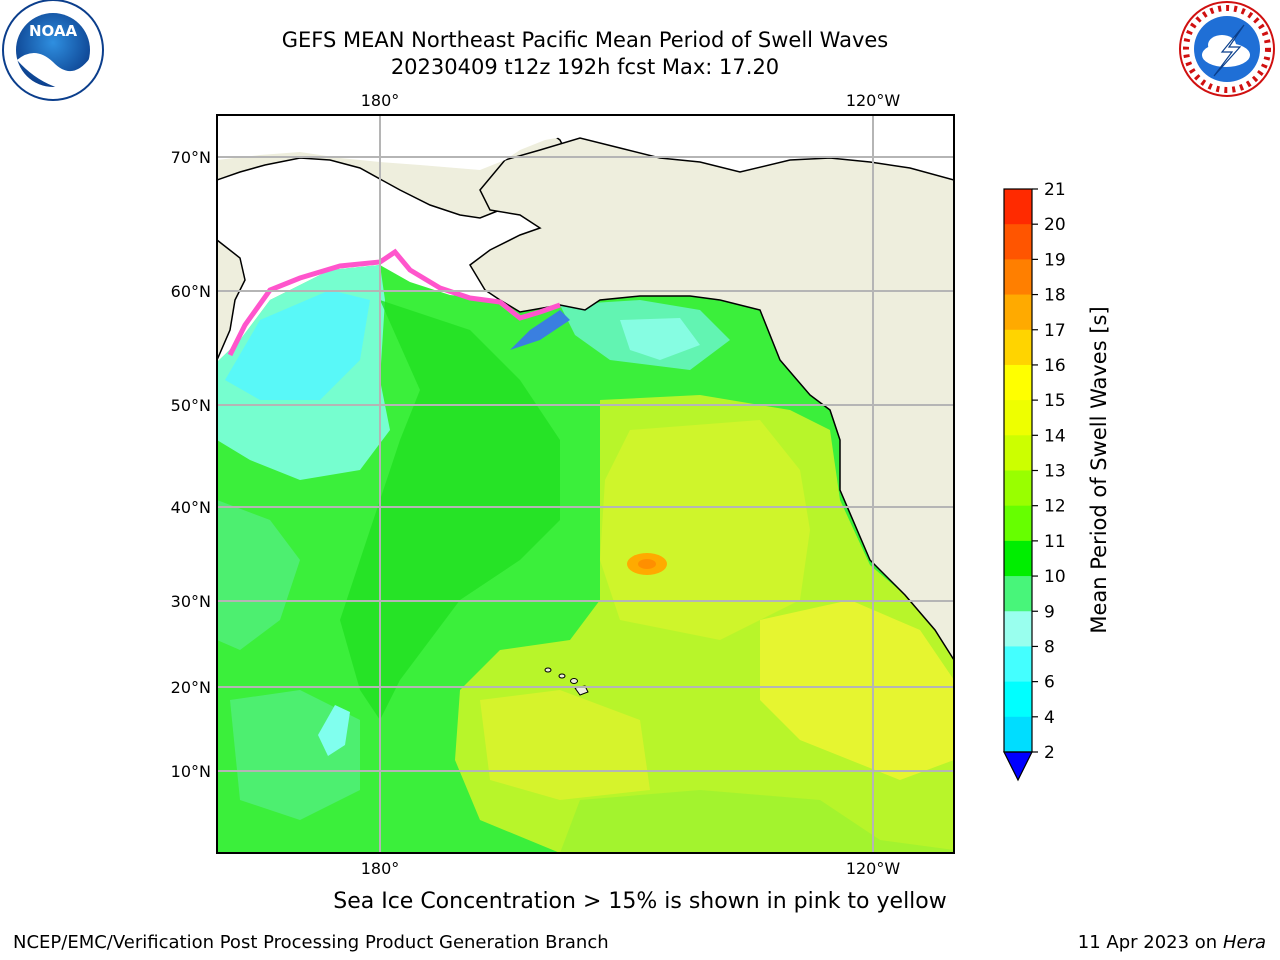 The width and height of the screenshot is (1280, 960). What do you see at coordinates (1244, 942) in the screenshot?
I see `footer-host: Hera` at bounding box center [1244, 942].